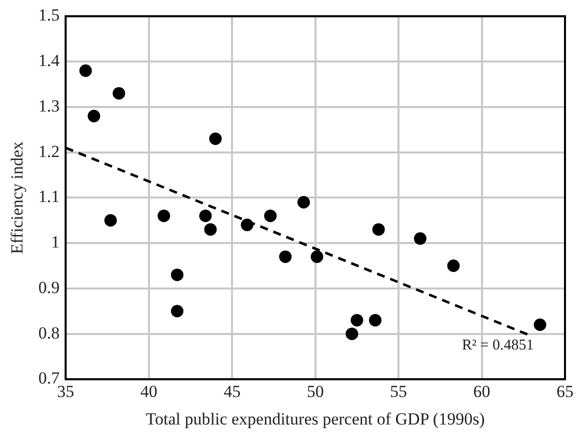 Image resolution: width=587 pixels, height=438 pixels. Describe the element at coordinates (49, 106) in the screenshot. I see `y-tick-label: 1.3` at that location.